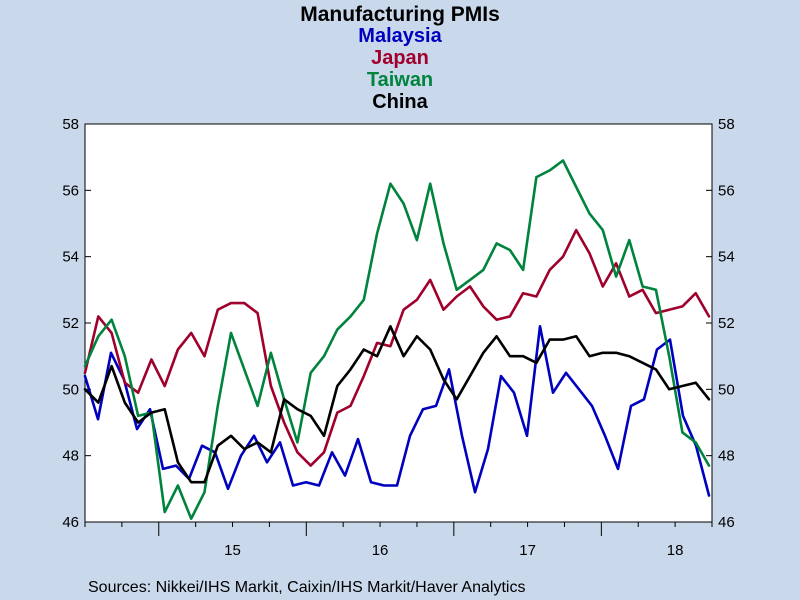 Image resolution: width=800 pixels, height=600 pixels. What do you see at coordinates (70, 190) in the screenshot?
I see `y-tick-label-left: 56` at bounding box center [70, 190].